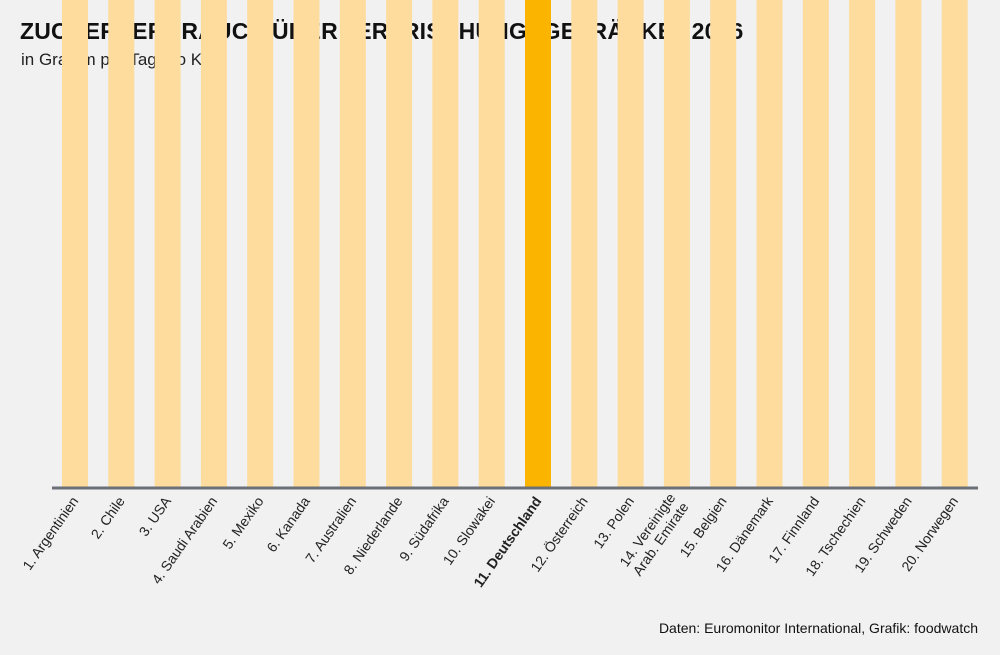  Describe the element at coordinates (243, 522) in the screenshot. I see `x-tick-label: 5. Mexiko` at that location.